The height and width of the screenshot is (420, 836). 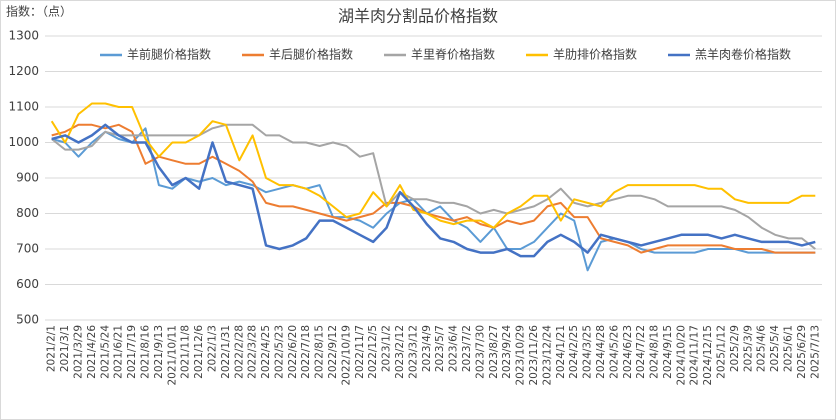 What do you see at coordinates (293, 352) in the screenshot?
I see `x-tick-label: 2022/6/20` at bounding box center [293, 352].